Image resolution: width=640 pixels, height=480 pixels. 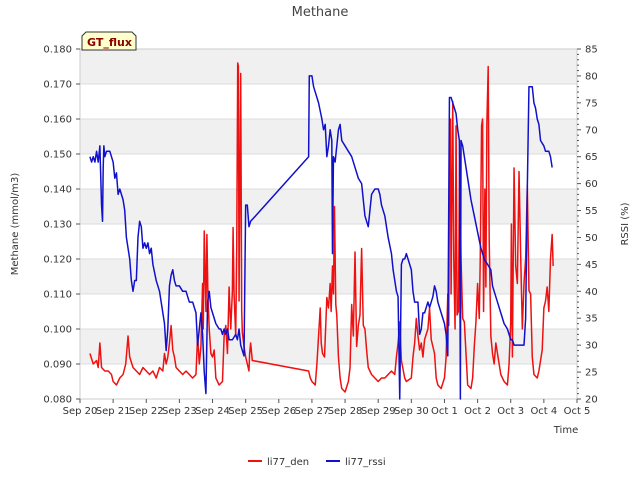 I want to click on gt-flux-badge: GT_flux, so click(x=109, y=41).